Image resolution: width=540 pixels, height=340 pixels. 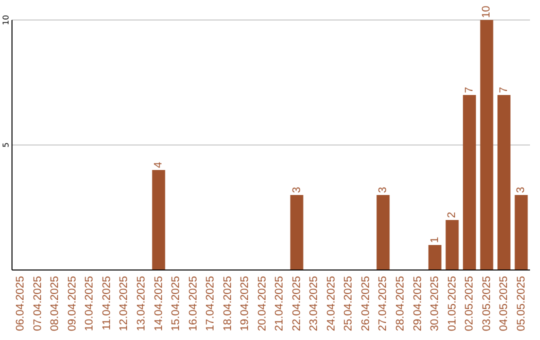 I want to click on data-label: 10, so click(x=486, y=12).